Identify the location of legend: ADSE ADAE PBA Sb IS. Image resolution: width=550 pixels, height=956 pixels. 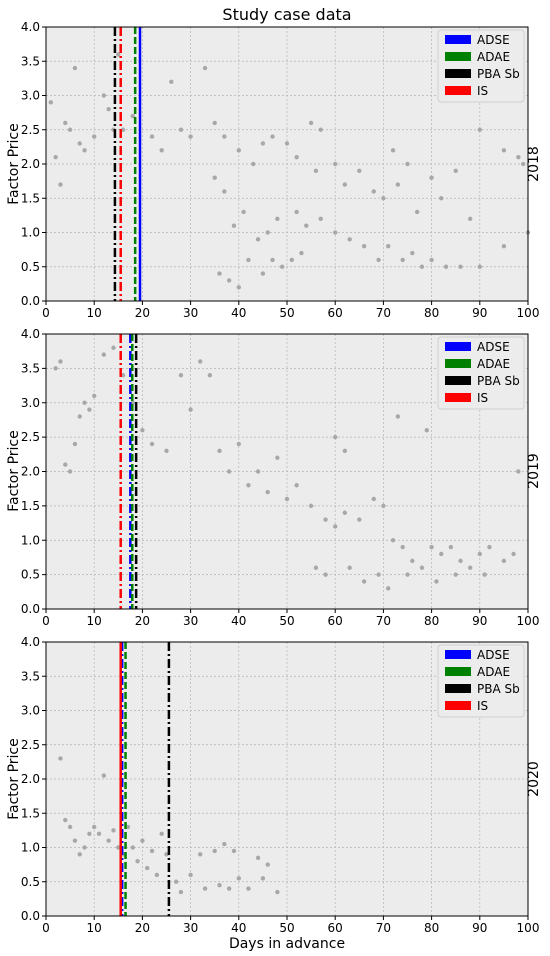
(481, 681).